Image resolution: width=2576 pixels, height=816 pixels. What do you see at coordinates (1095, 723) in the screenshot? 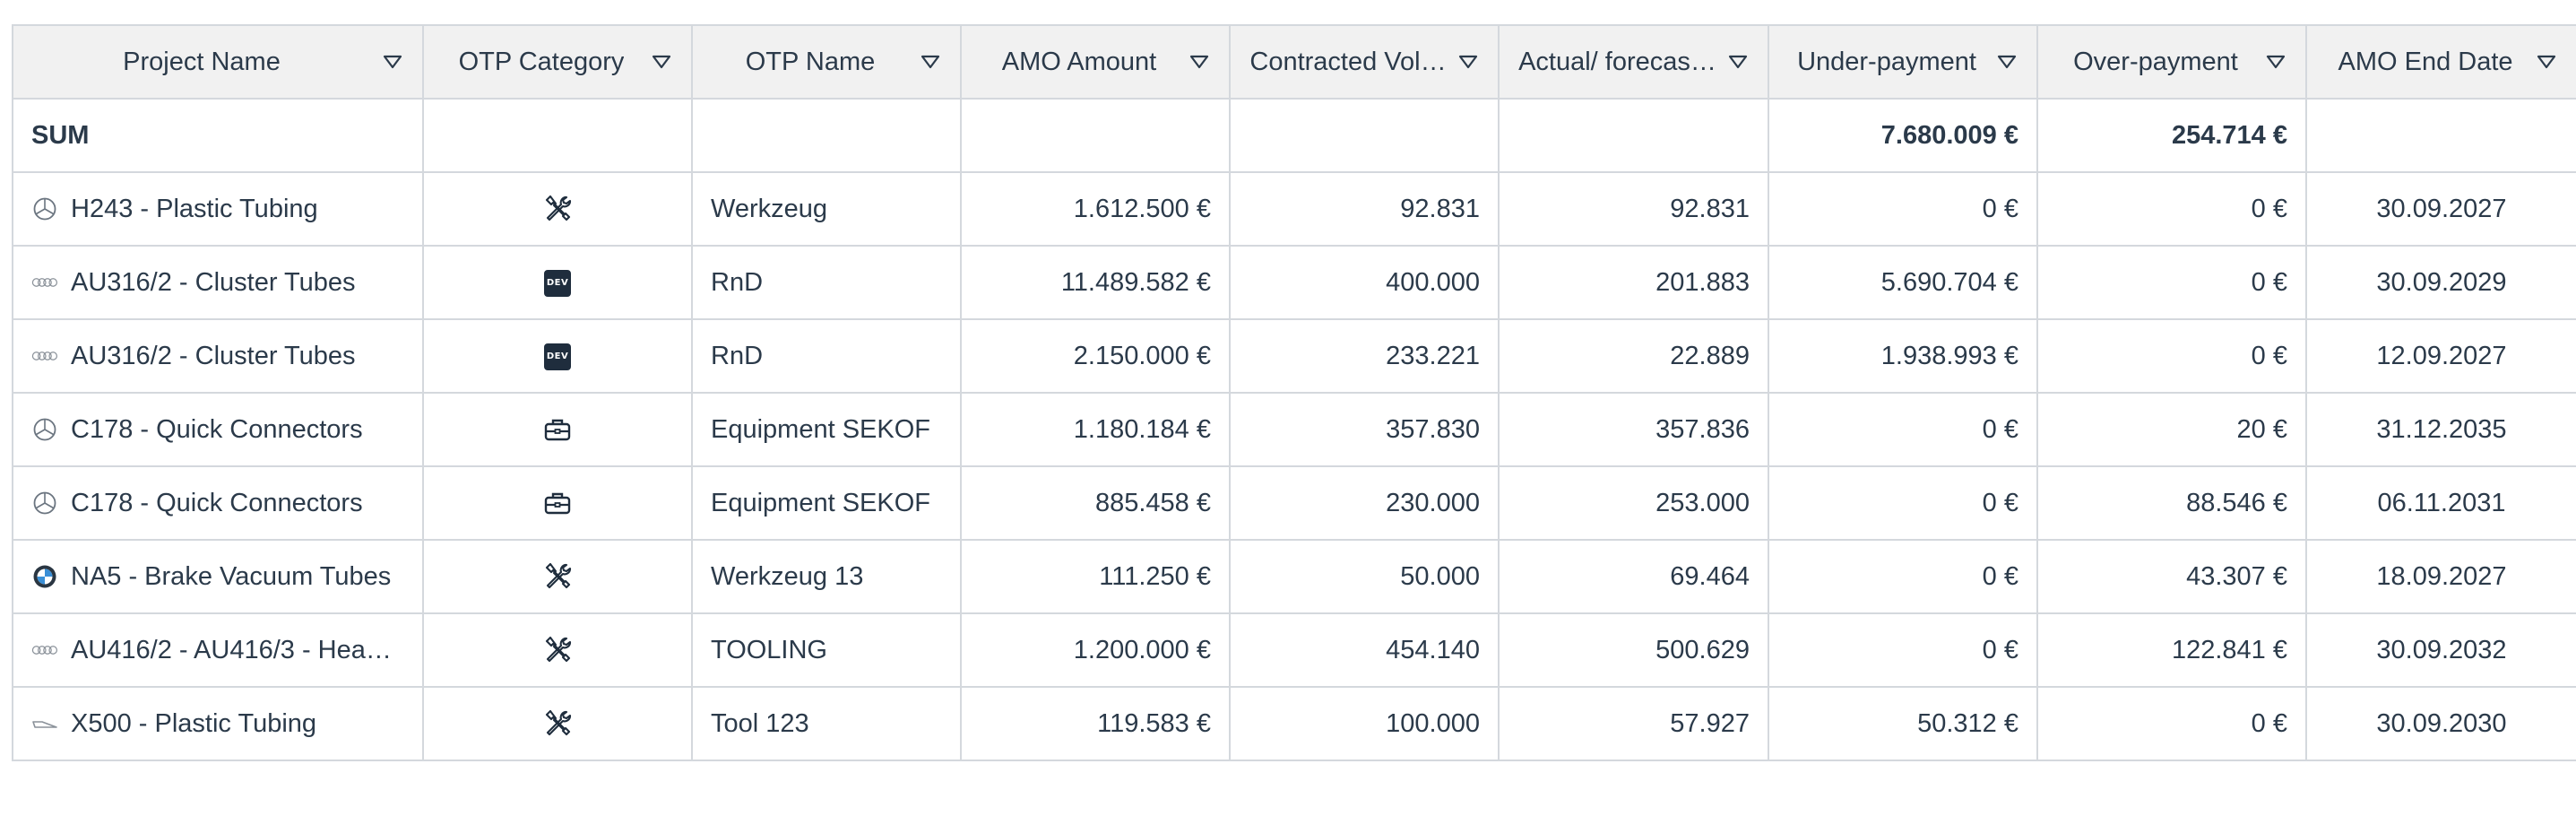
I see `amo-amount-cell: 119.583 €` at bounding box center [1095, 723].